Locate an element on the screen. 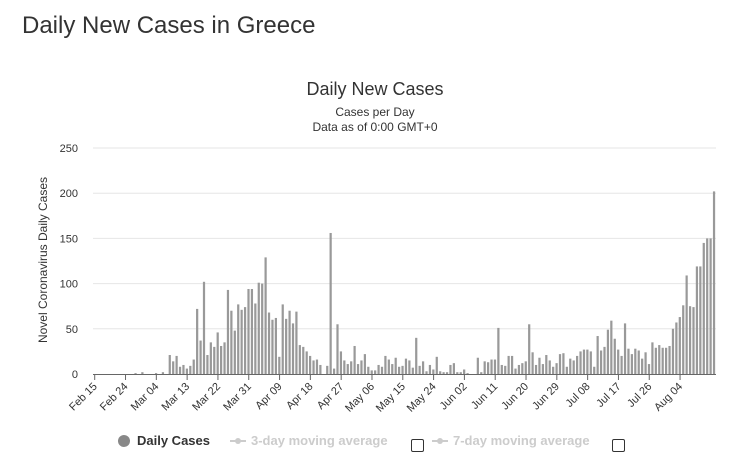 Image resolution: width=741 pixels, height=466 pixels. legend-item-7-day-average: 7-day moving average is located at coordinates (511, 440).